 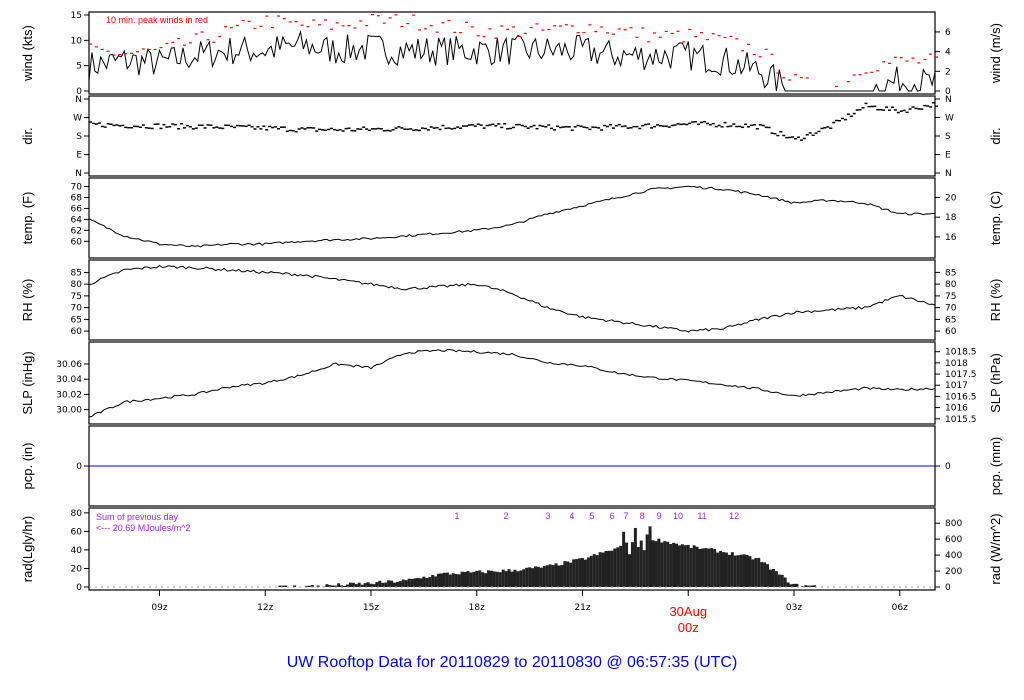 I want to click on y-tick-label: 65, so click(x=76, y=320).